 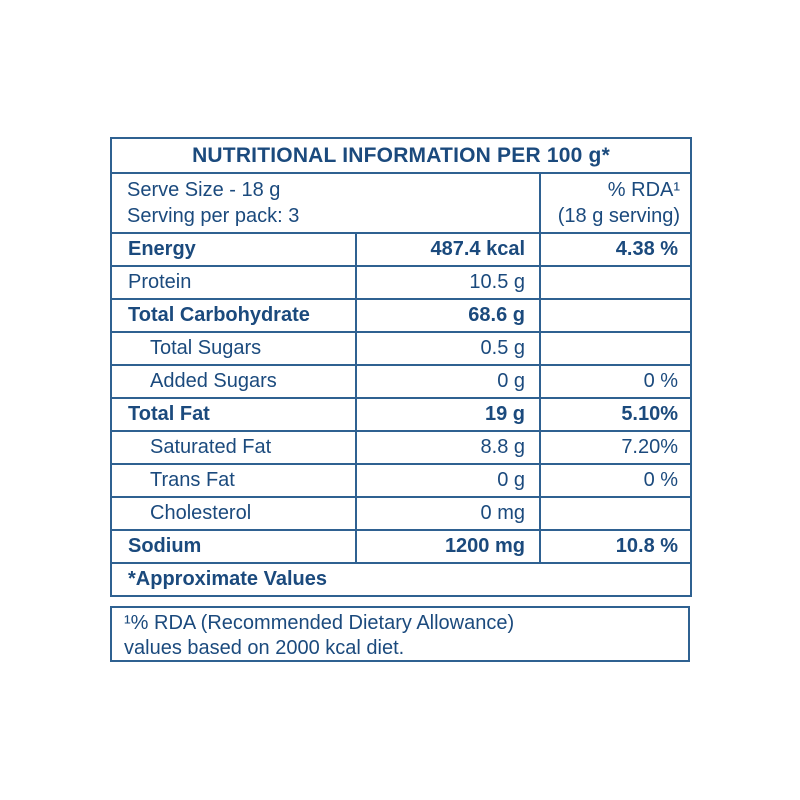 I want to click on row-added-sugars: Added Sugars 0 g 0 %, so click(x=401, y=381).